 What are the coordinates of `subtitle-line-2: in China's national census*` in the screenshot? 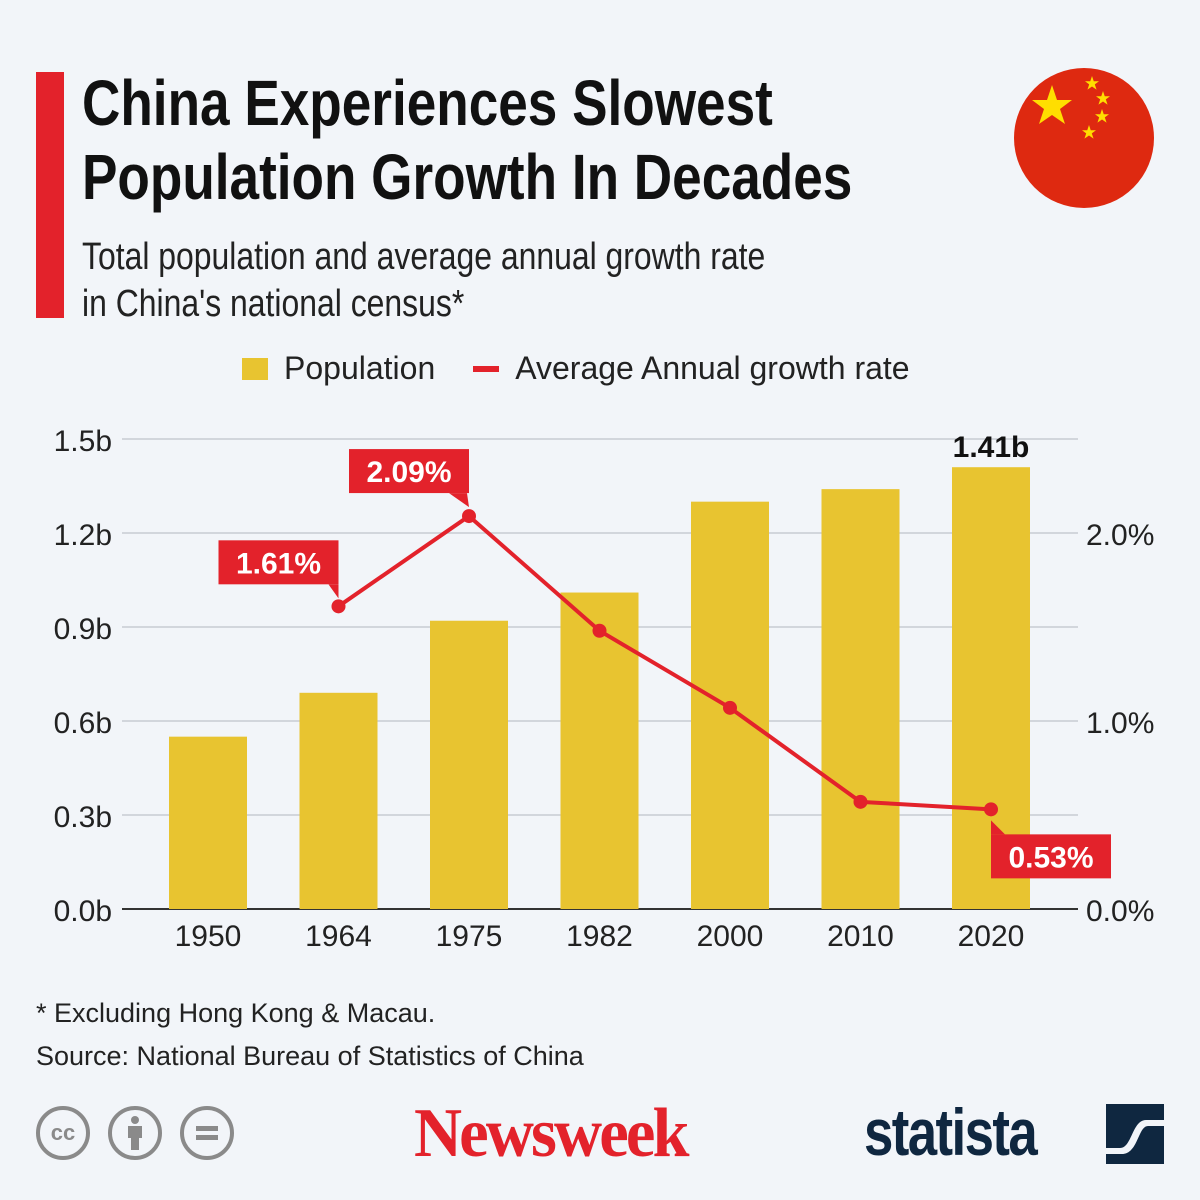 It's located at (273, 304).